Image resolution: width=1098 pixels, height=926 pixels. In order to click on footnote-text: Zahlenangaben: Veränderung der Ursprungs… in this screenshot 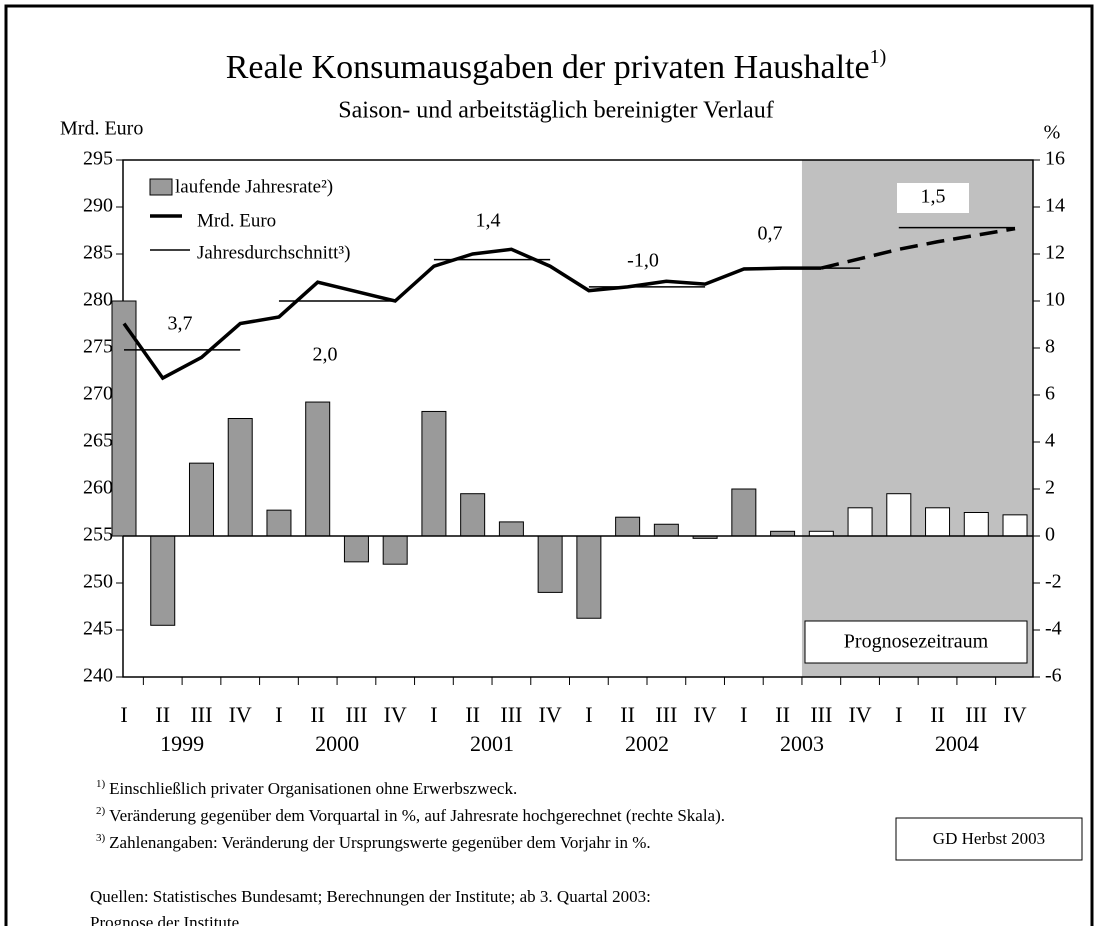, I will do `click(379, 842)`.